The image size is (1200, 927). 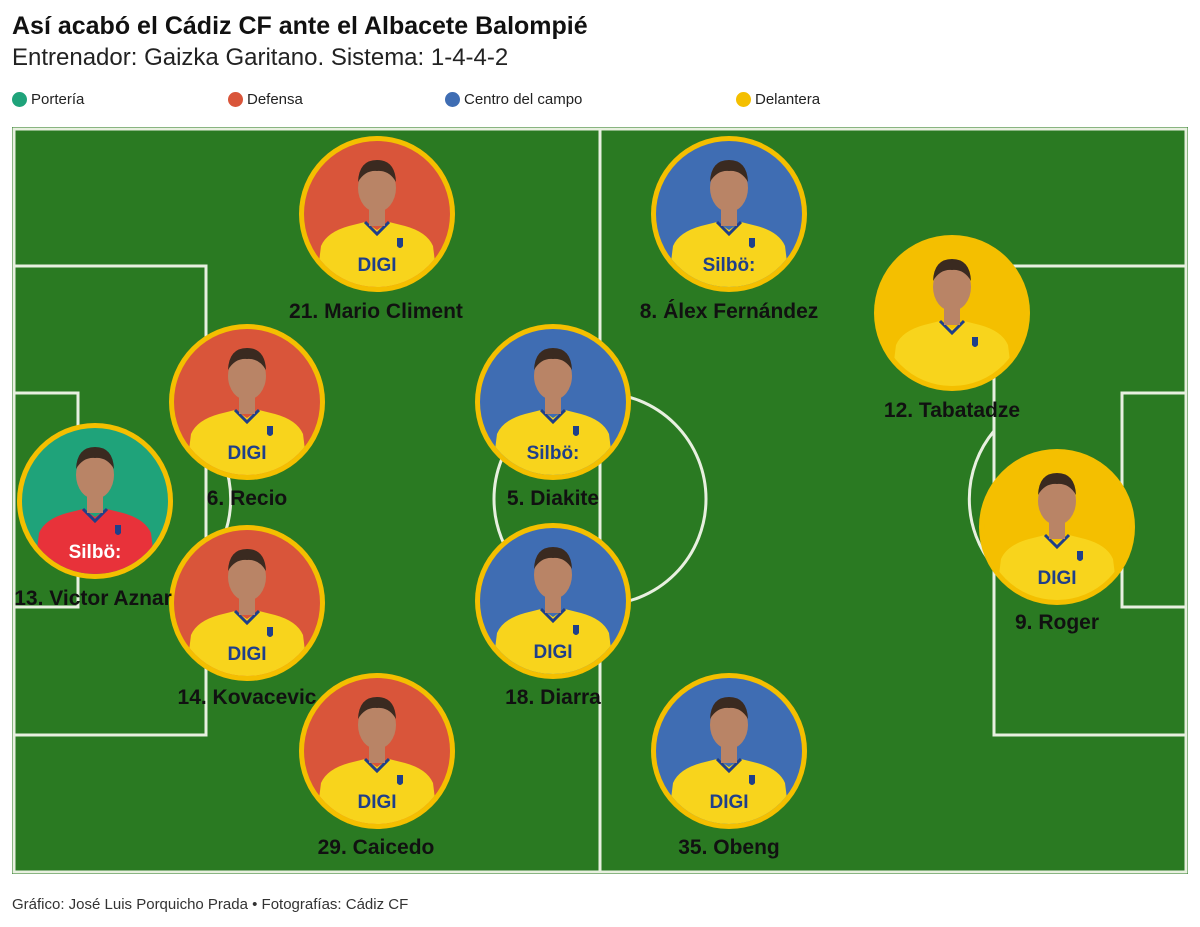 I want to click on legend-item-centro: Centro del campo, so click(x=513, y=99).